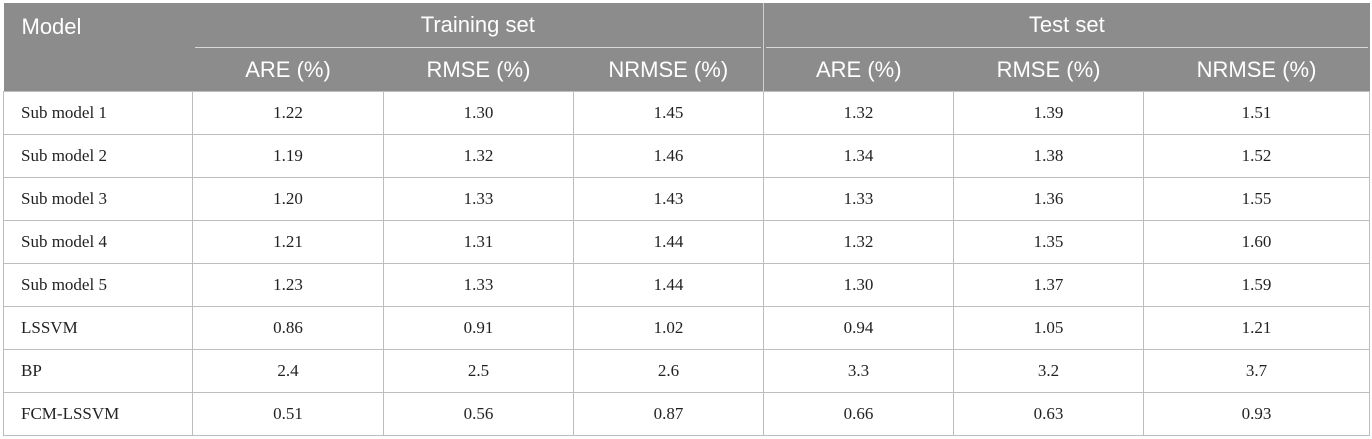 The image size is (1372, 439). I want to click on table-row: Sub model 3 1.20 1.33 1.43 1.33 1.36 1.55, so click(687, 199).